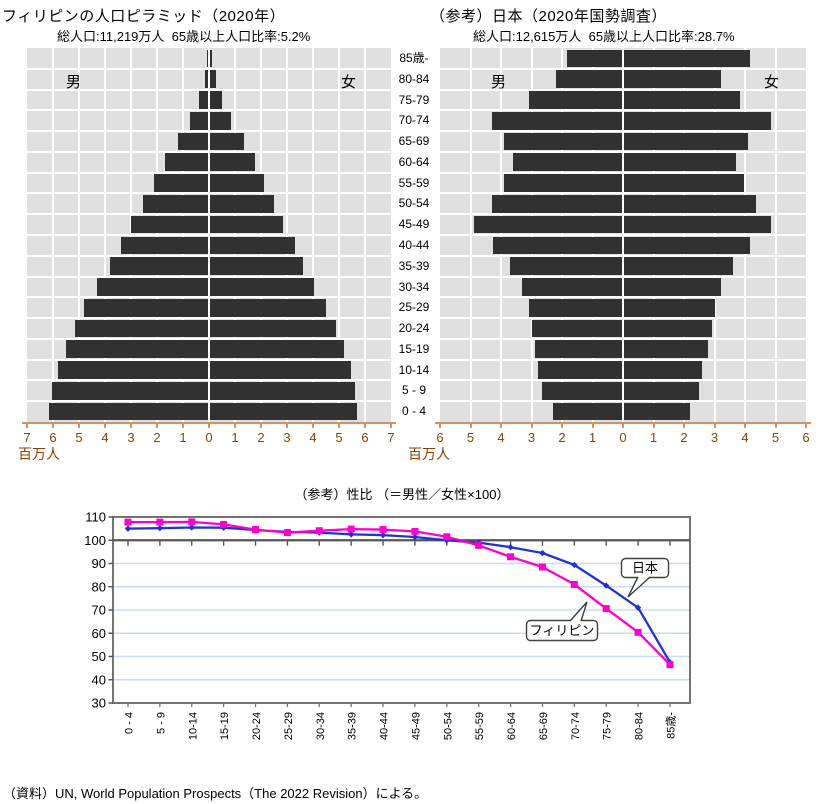 The image size is (824, 804). Describe the element at coordinates (99, 610) in the screenshot. I see `y-axis-tick-label: 70` at that location.